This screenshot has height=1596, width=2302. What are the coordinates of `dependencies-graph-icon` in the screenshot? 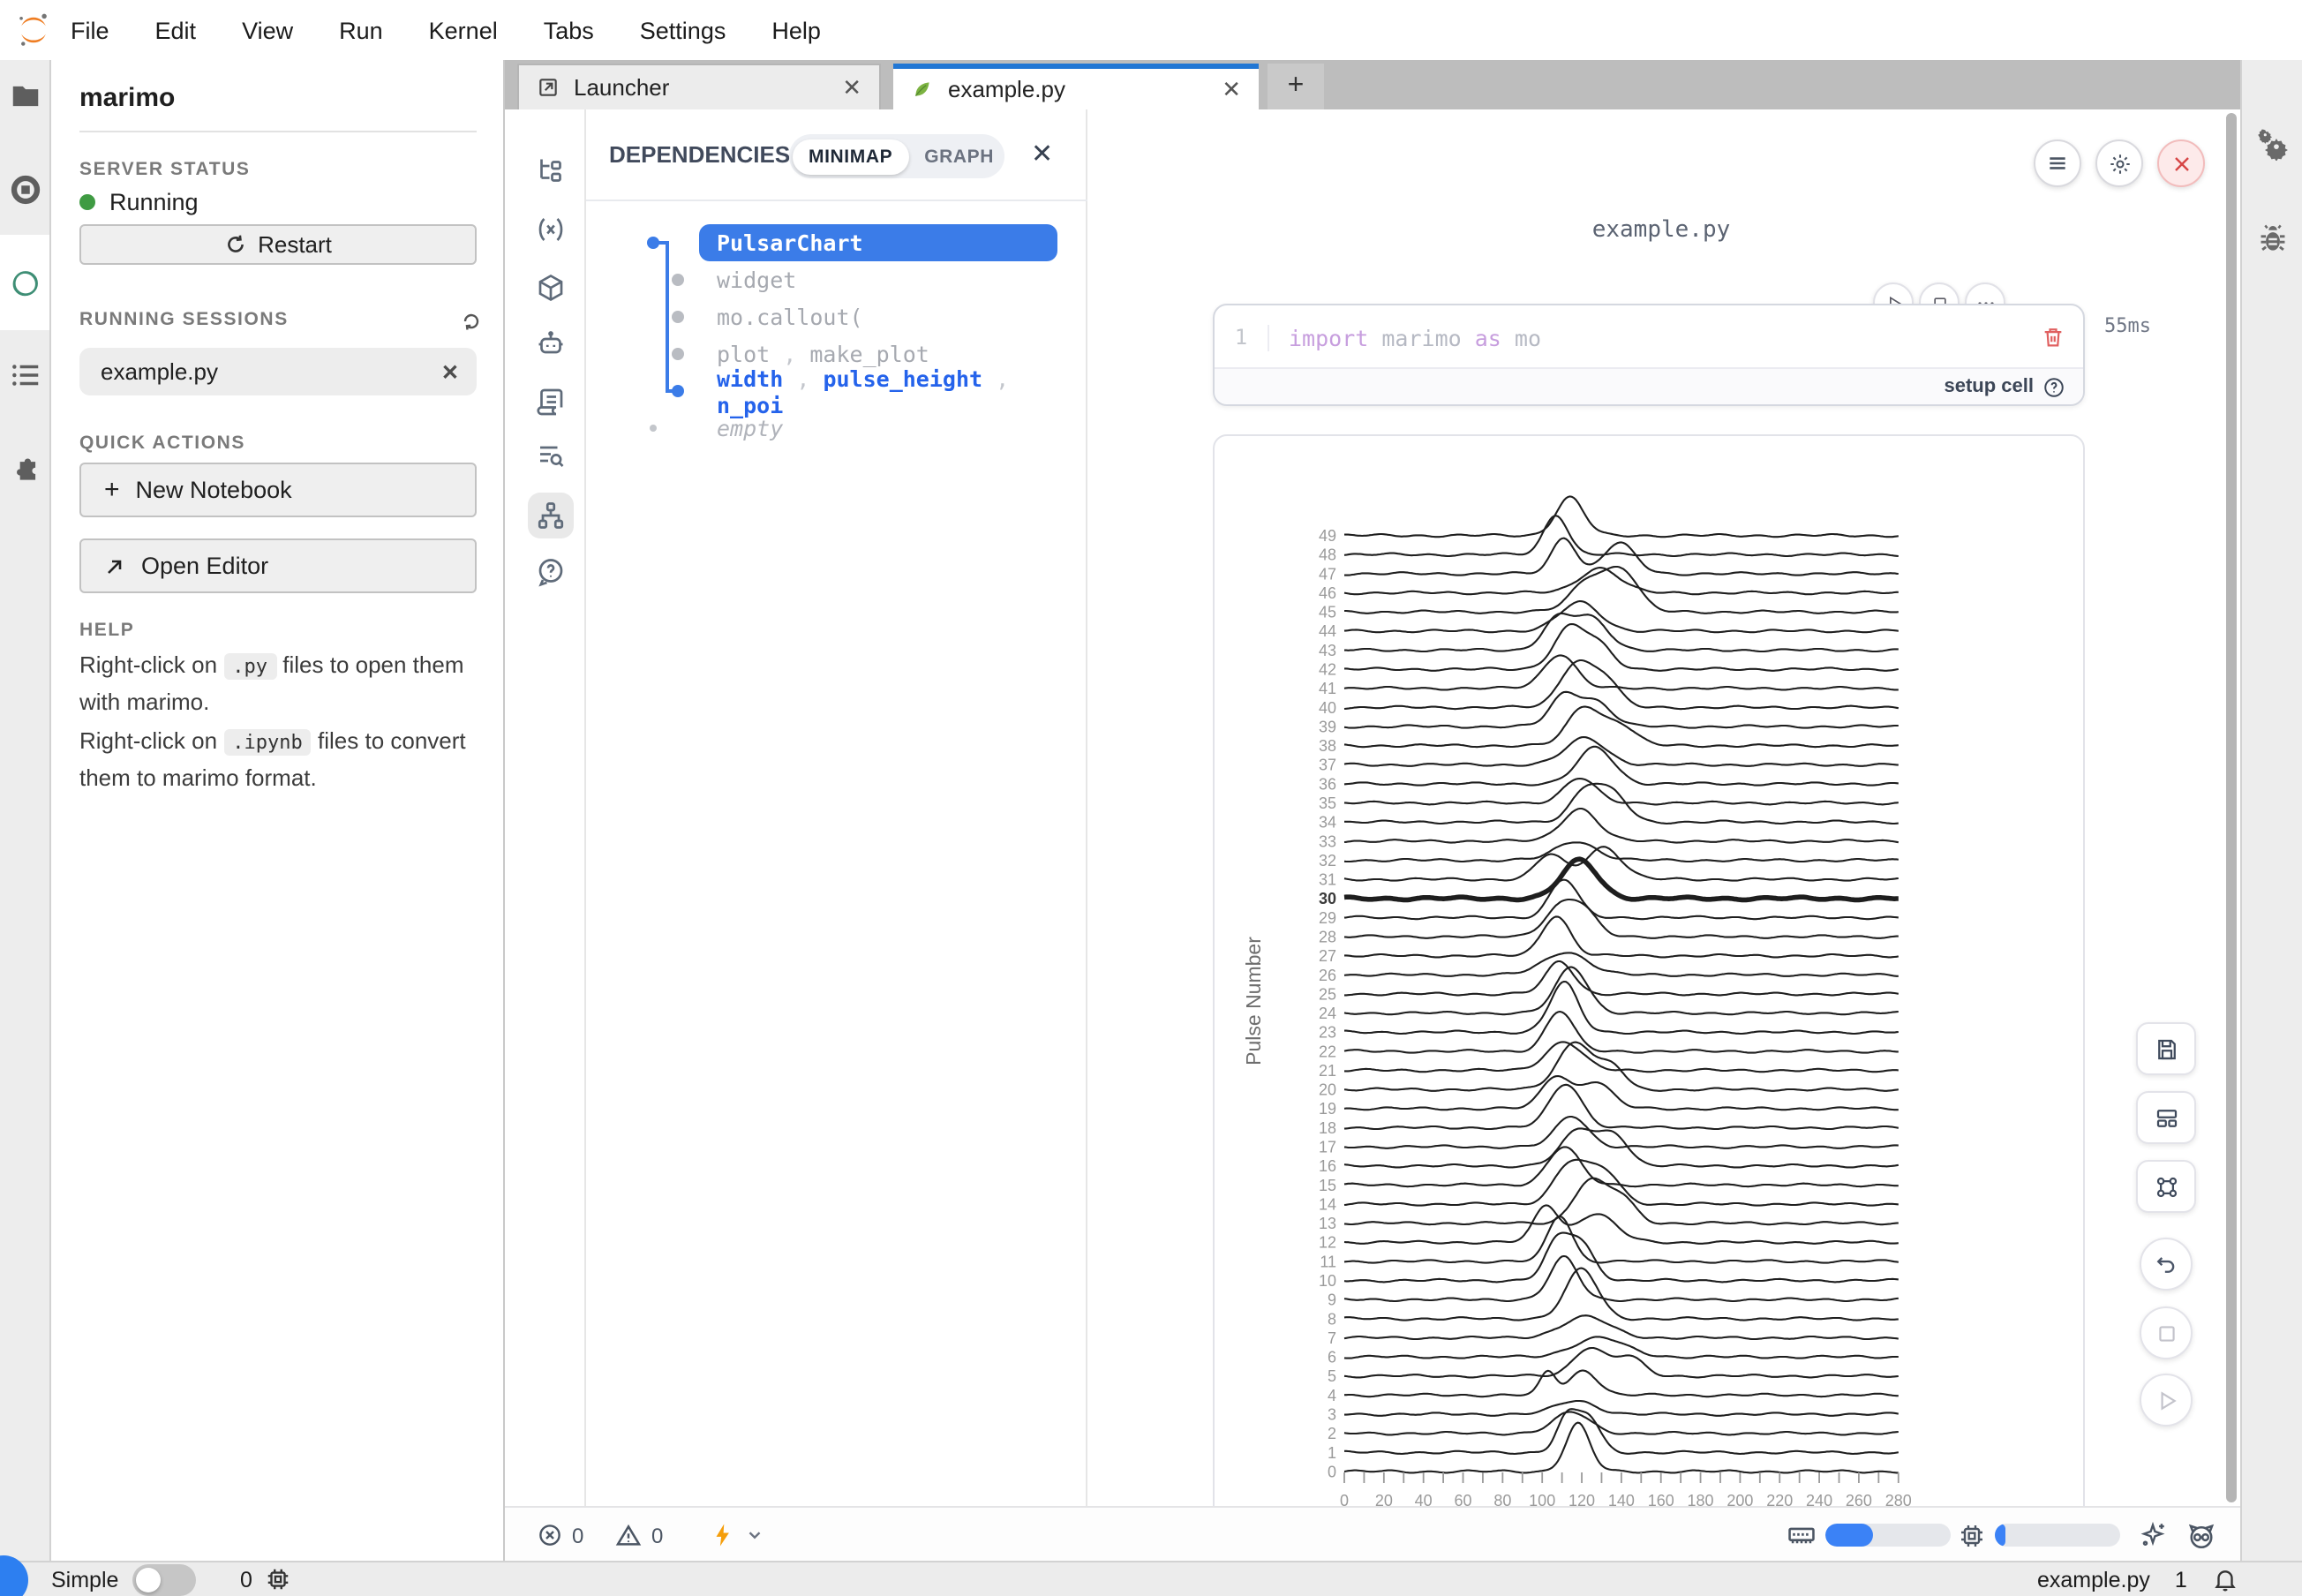 It's located at (551, 515).